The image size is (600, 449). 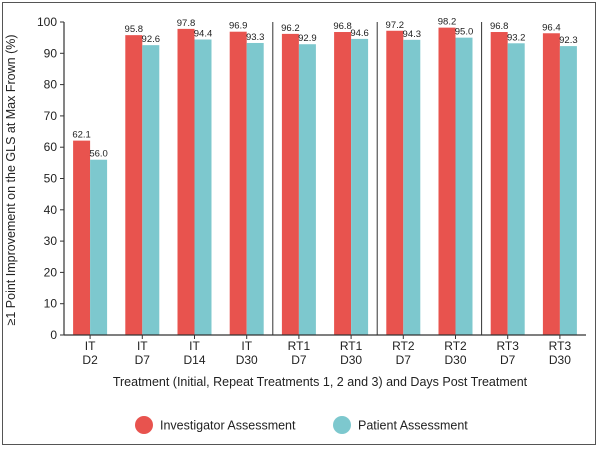 What do you see at coordinates (342, 425) in the screenshot?
I see `legend-swatch-patient` at bounding box center [342, 425].